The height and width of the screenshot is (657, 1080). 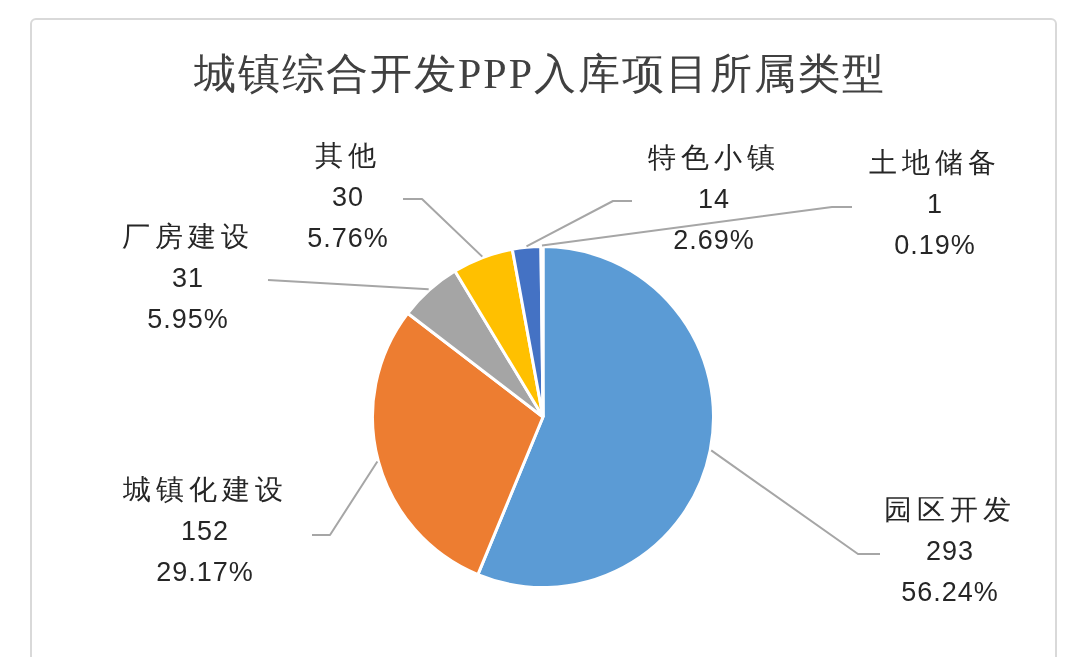 What do you see at coordinates (935, 163) in the screenshot?
I see `slice-label: 土地储备` at bounding box center [935, 163].